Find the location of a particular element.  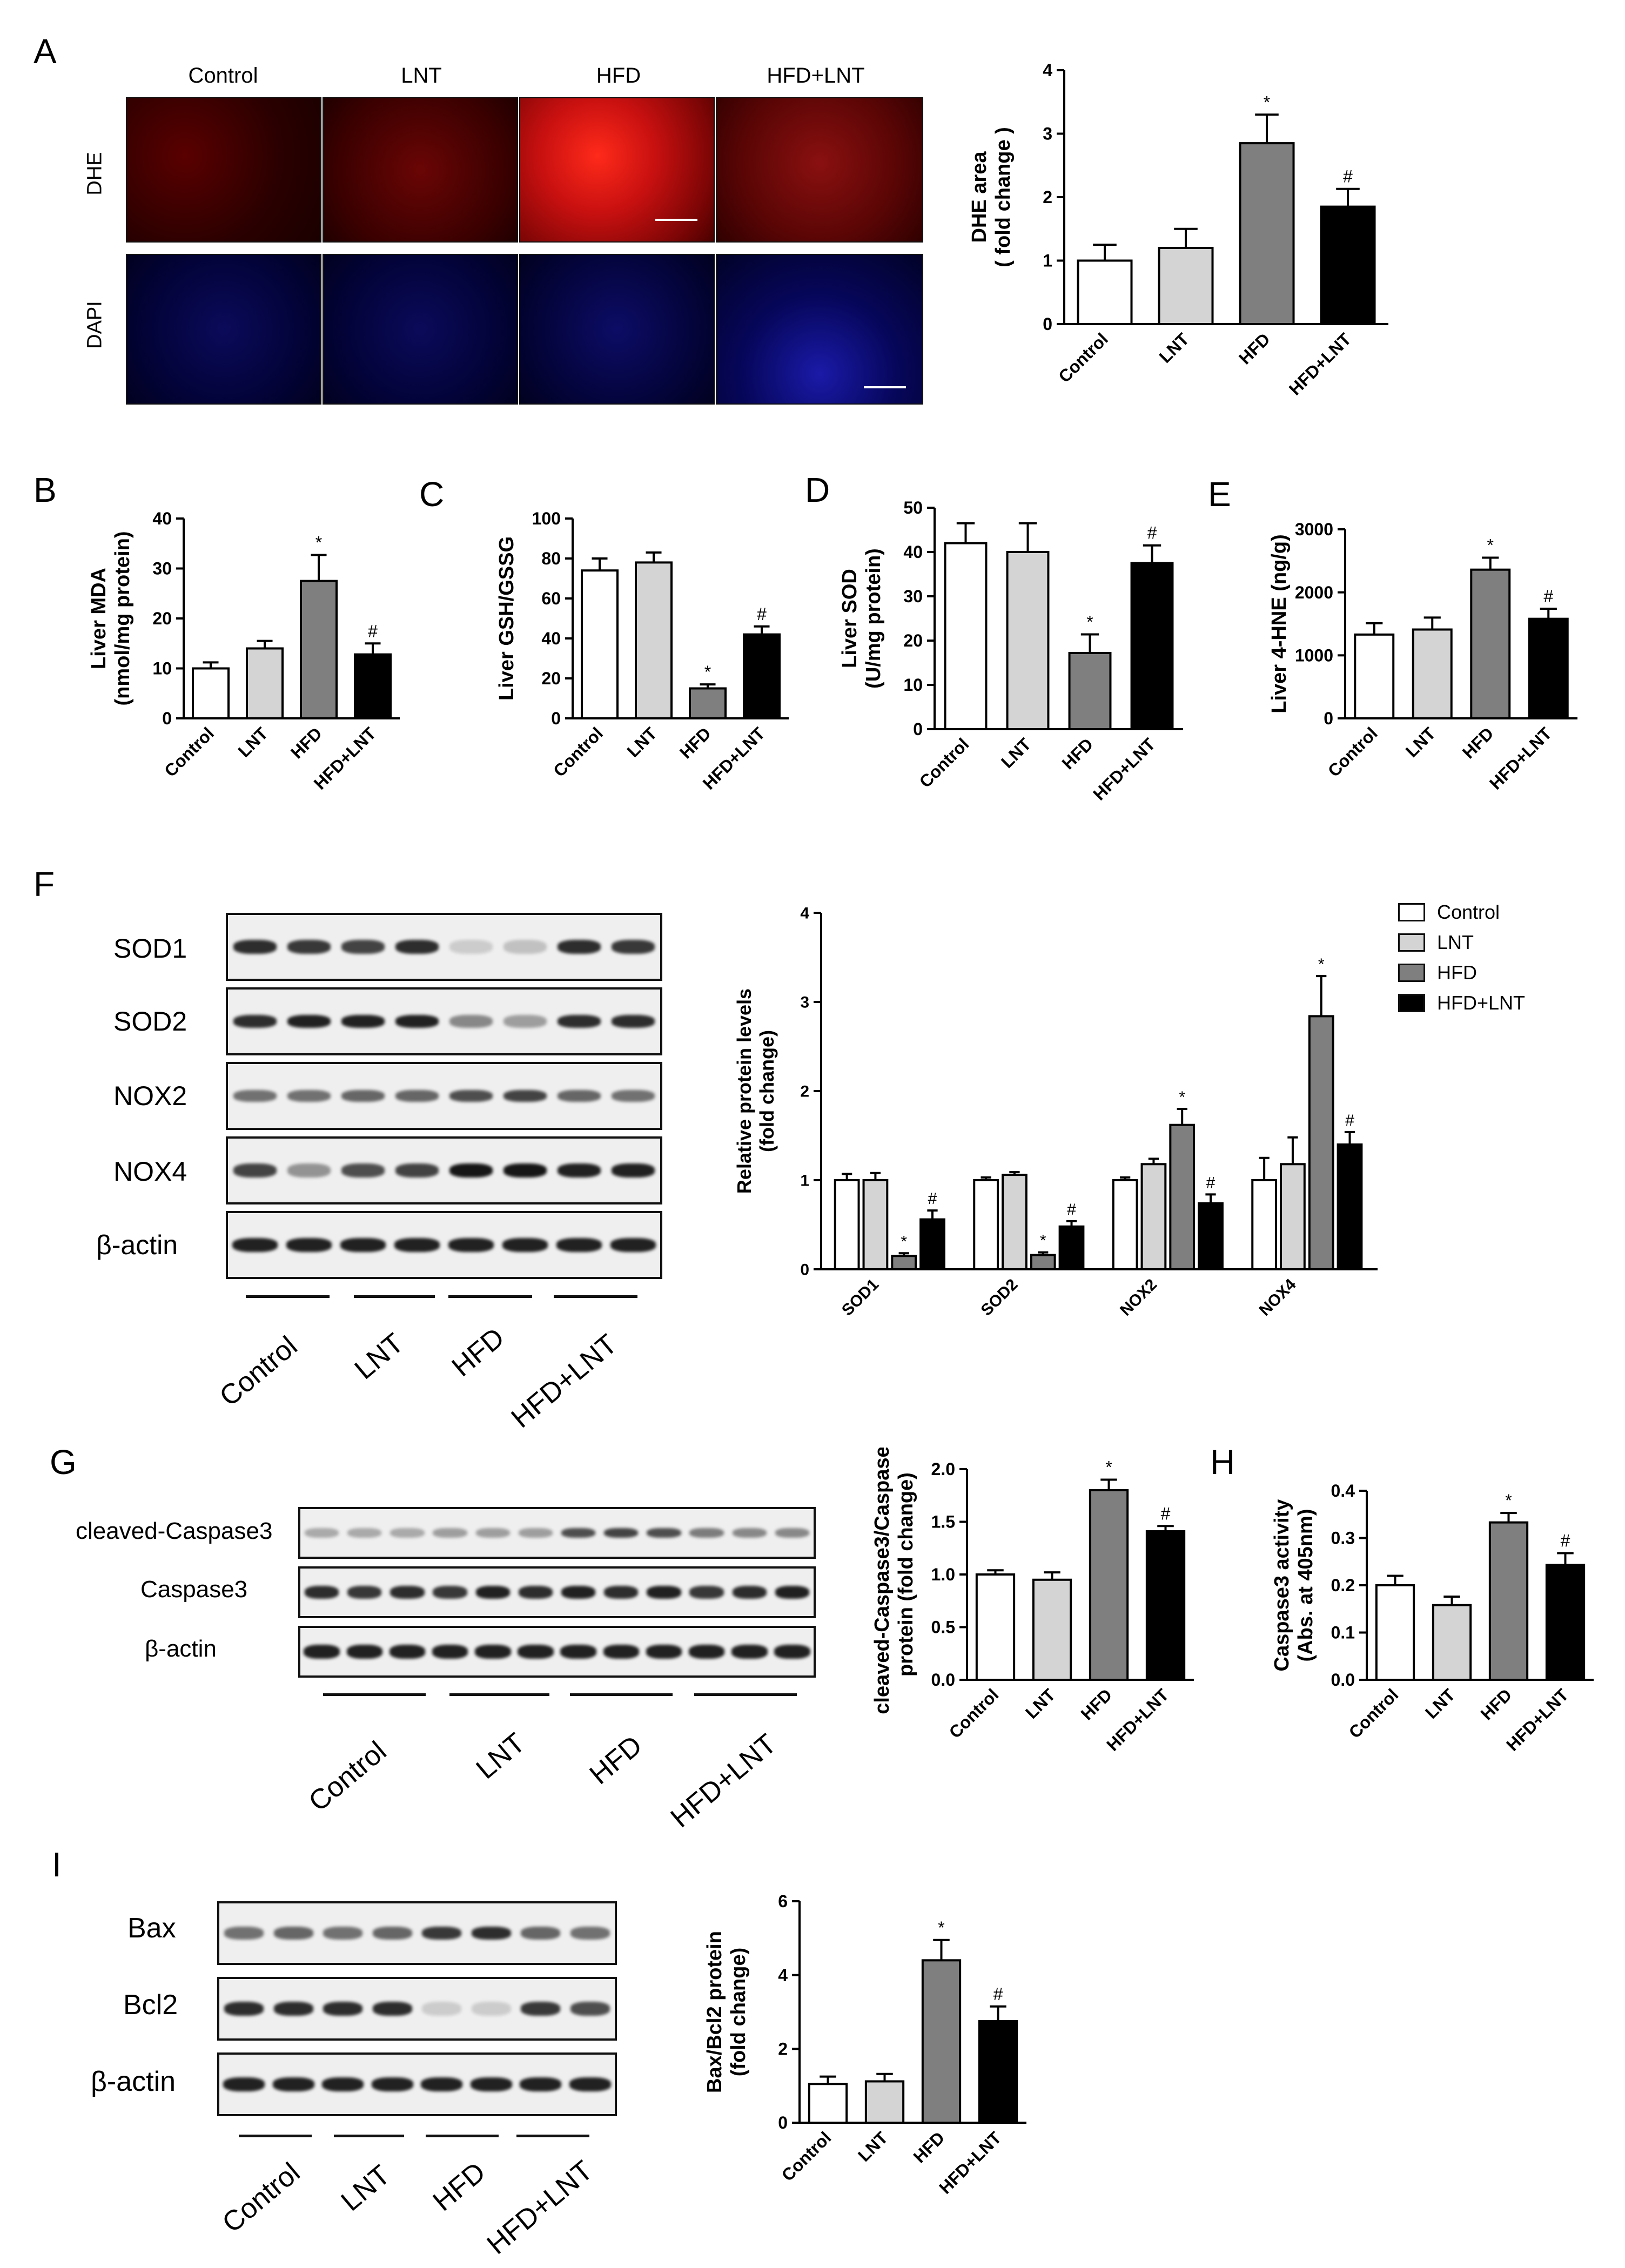

western-blot-sod1 is located at coordinates (444, 947).